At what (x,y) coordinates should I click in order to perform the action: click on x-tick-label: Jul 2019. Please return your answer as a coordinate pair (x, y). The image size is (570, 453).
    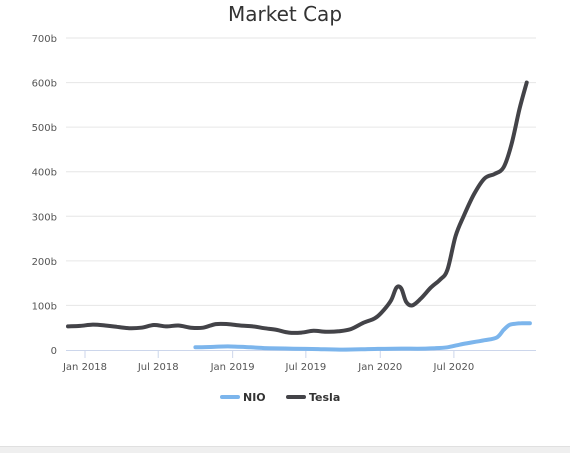
    Looking at the image, I should click on (306, 367).